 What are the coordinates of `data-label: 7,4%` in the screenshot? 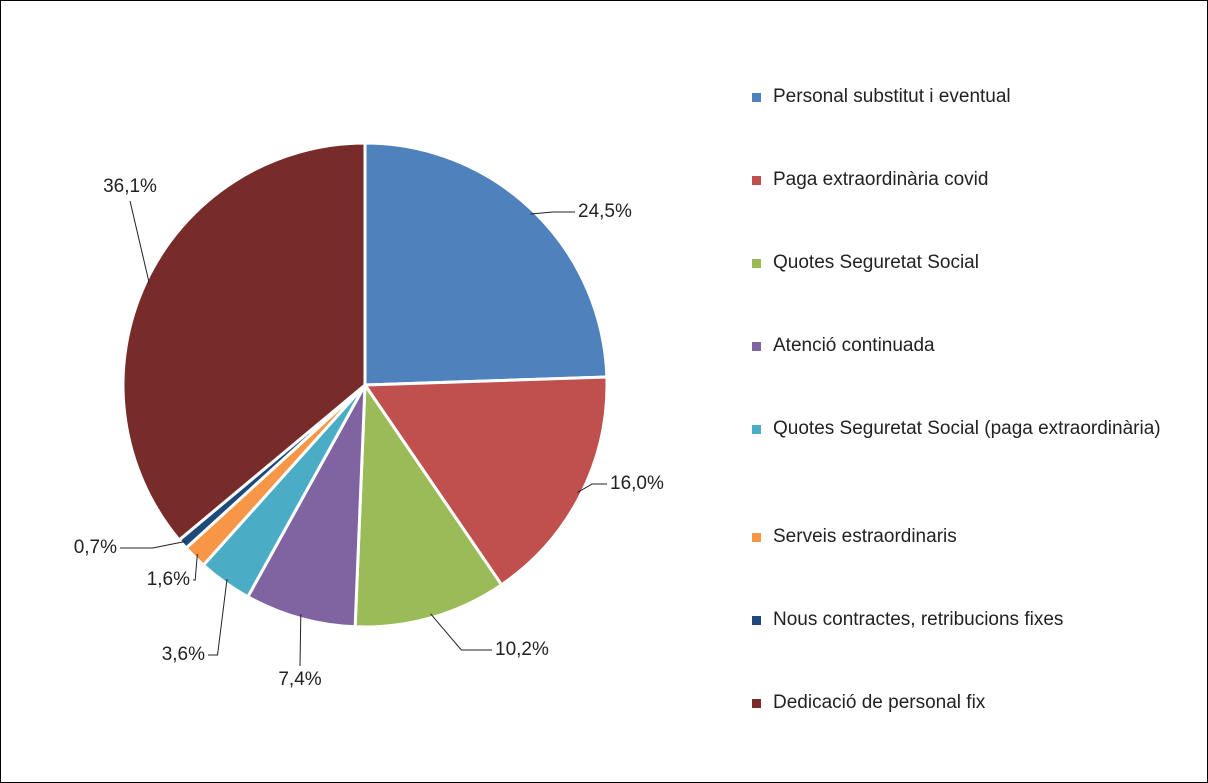 It's located at (299, 679).